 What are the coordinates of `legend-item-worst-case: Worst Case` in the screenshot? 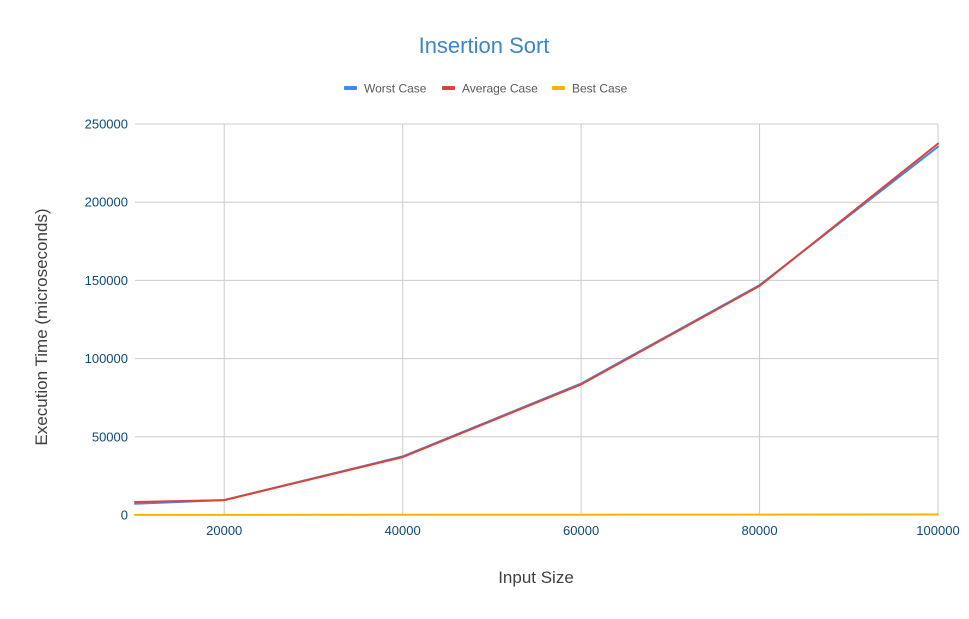 It's located at (385, 89).